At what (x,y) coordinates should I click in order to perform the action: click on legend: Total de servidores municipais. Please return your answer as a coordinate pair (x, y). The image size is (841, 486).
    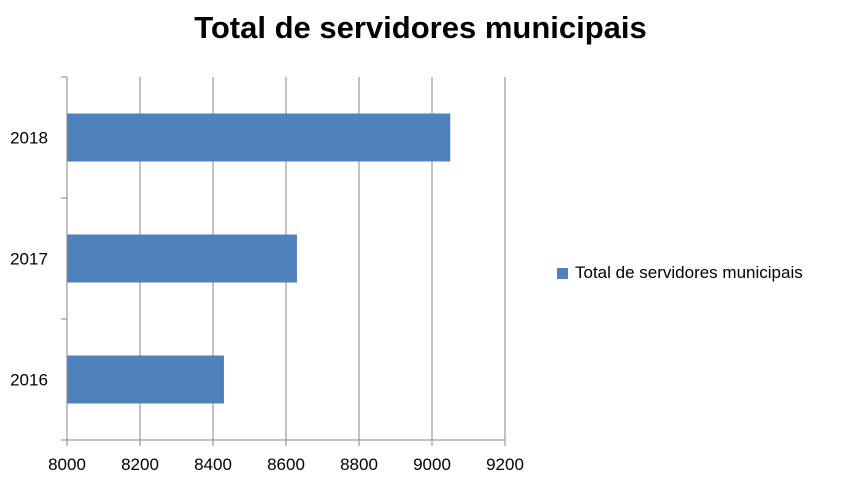
    Looking at the image, I should click on (680, 273).